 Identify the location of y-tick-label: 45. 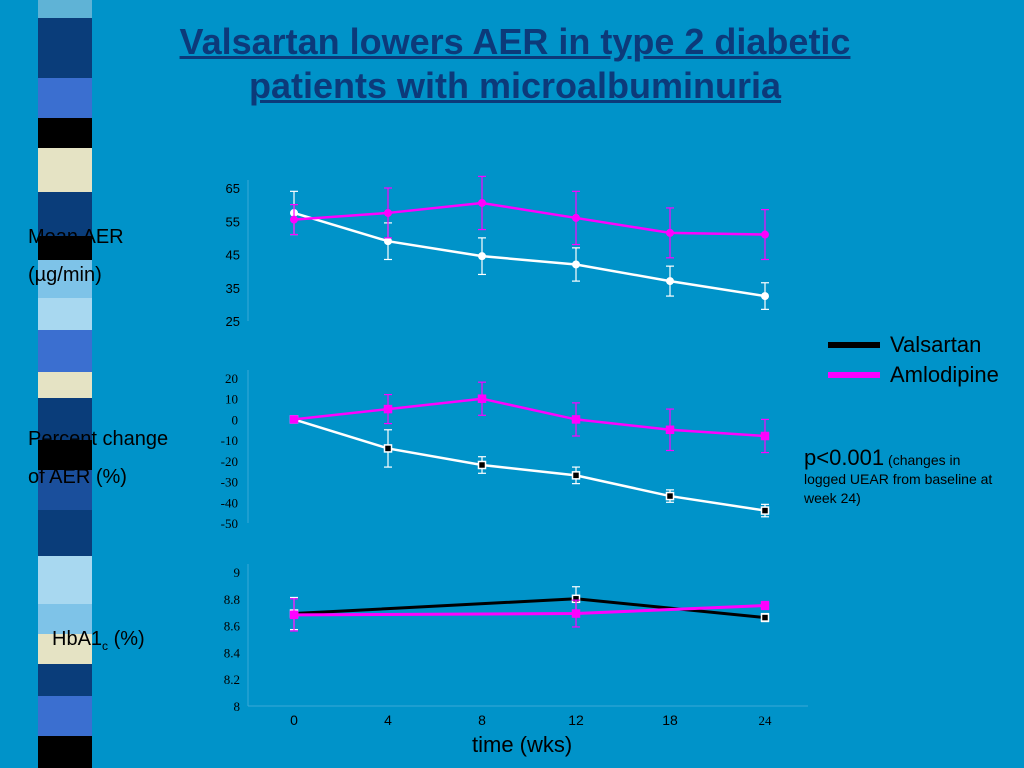
(233, 255).